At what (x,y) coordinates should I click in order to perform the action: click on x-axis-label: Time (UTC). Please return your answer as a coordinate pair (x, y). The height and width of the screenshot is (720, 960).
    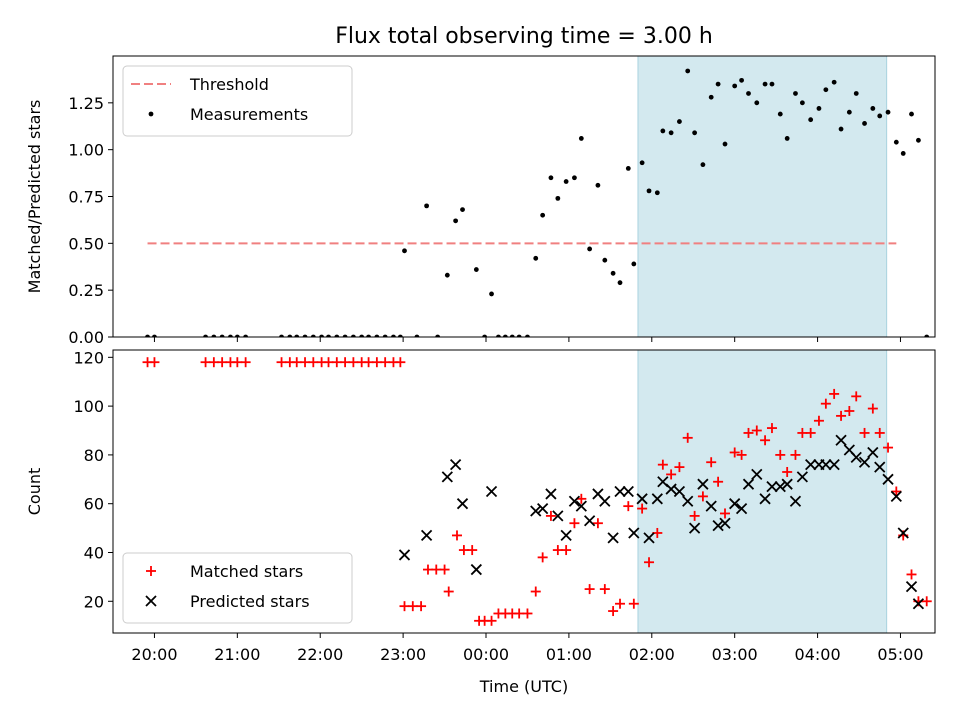
    Looking at the image, I should click on (523, 686).